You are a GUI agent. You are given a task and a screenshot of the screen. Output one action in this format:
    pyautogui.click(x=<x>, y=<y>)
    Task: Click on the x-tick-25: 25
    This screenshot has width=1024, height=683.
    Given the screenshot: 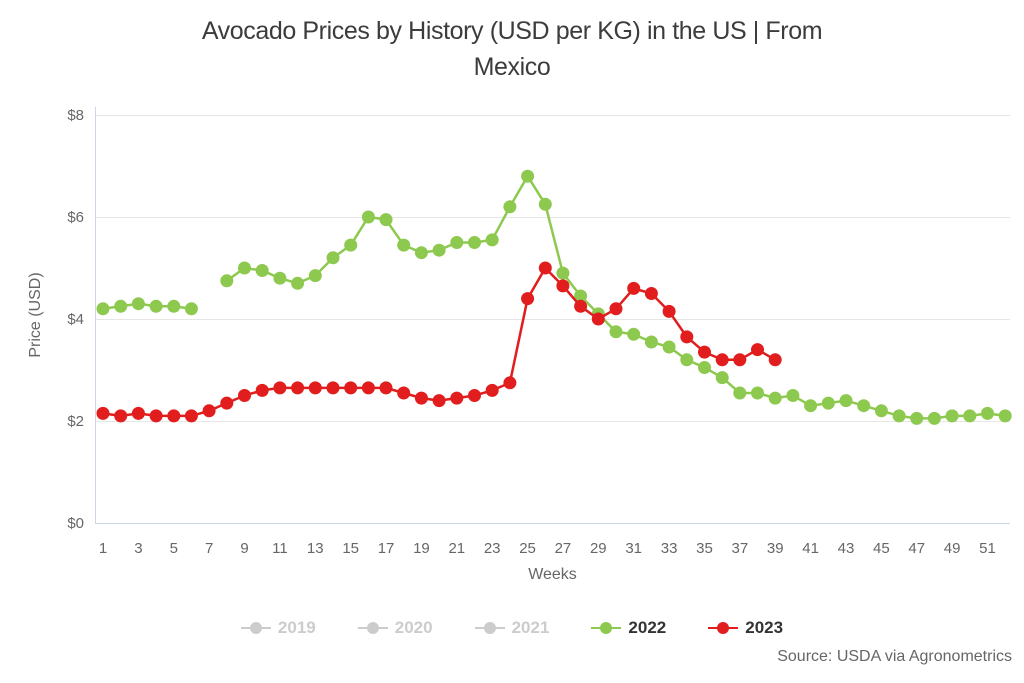 What is the action you would take?
    pyautogui.click(x=527, y=548)
    